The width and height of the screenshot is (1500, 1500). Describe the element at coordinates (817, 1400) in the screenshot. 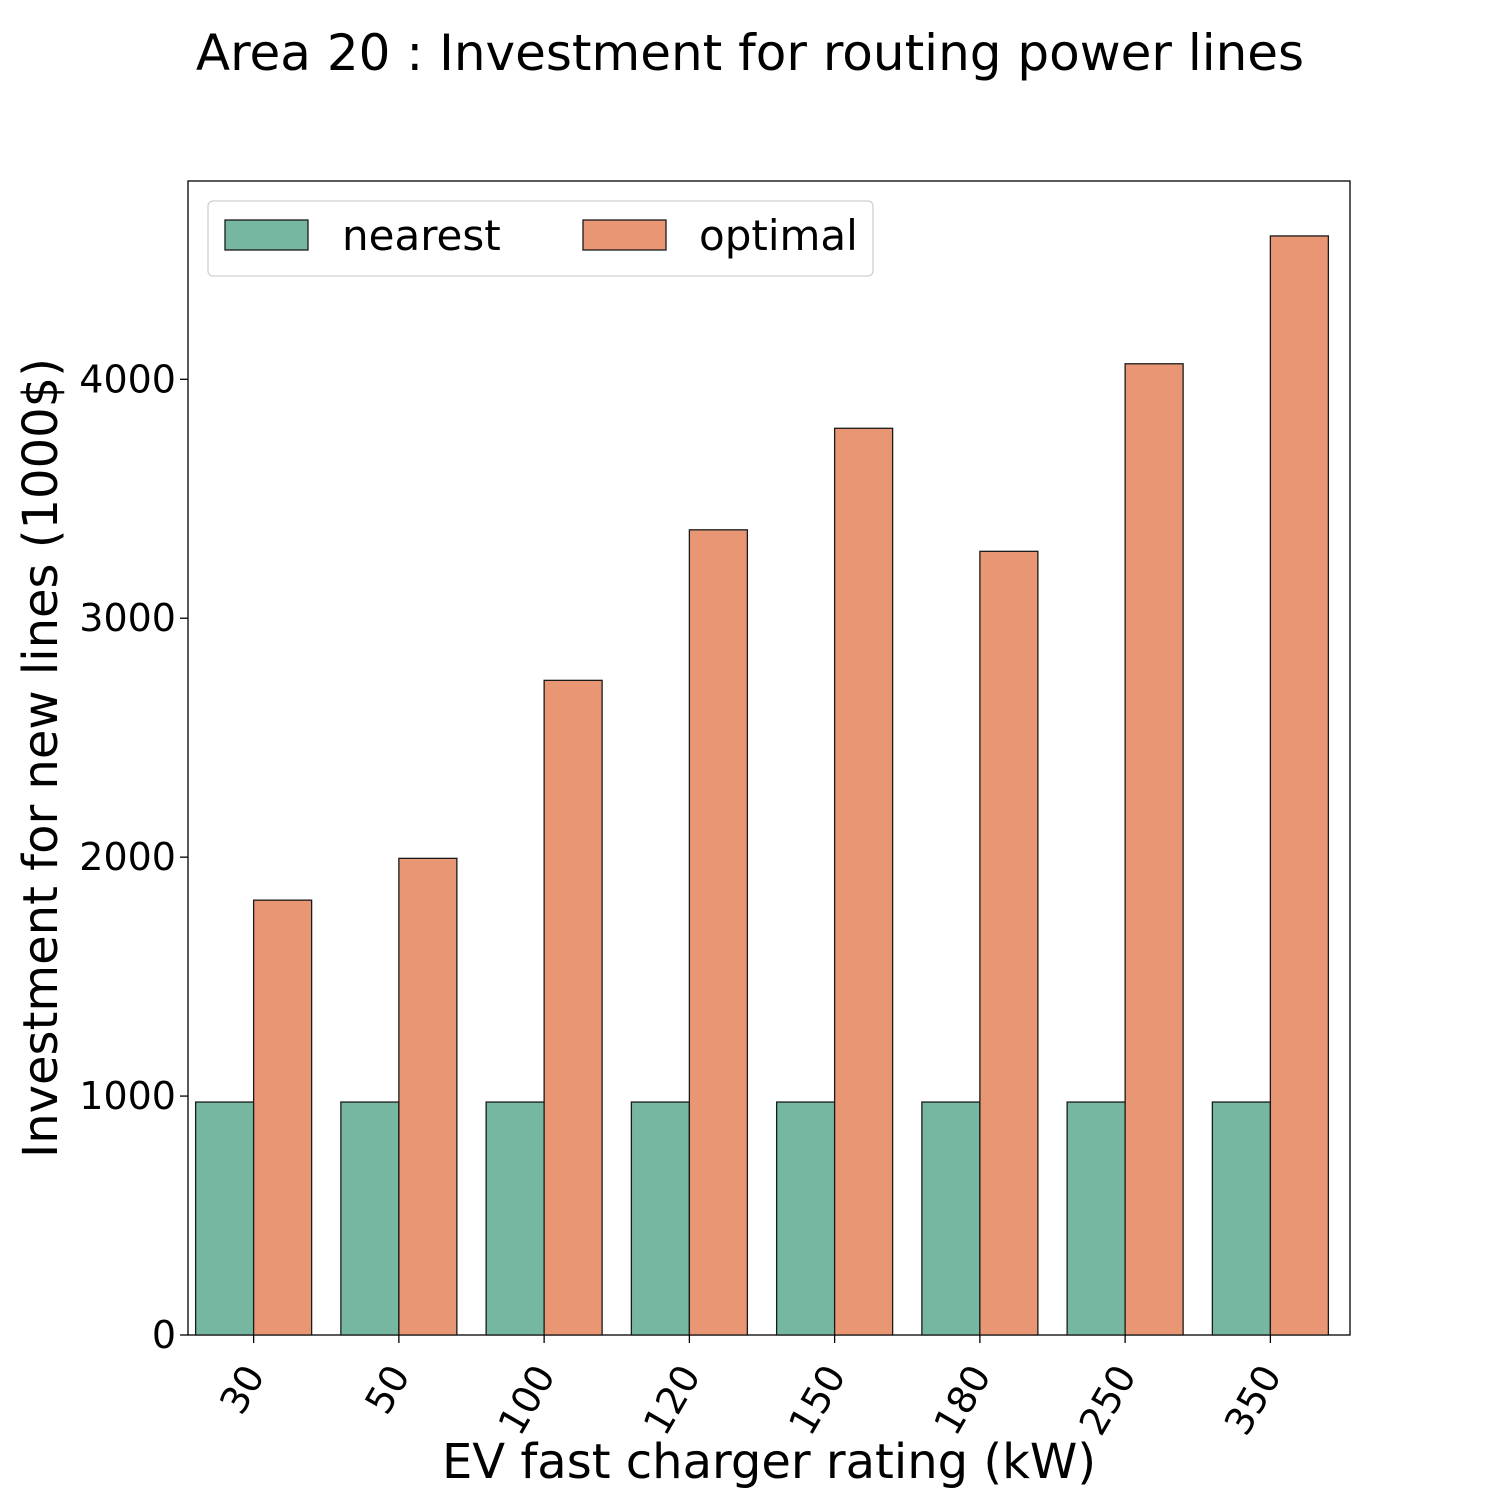

I see `x-tick-label: 150` at that location.